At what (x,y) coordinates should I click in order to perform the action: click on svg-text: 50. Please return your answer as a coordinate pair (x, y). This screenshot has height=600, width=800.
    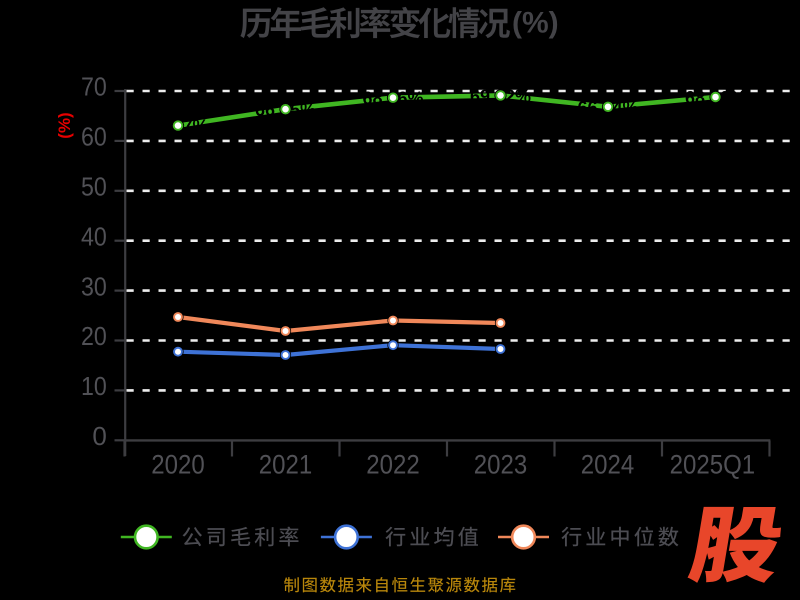
    Looking at the image, I should click on (94, 187).